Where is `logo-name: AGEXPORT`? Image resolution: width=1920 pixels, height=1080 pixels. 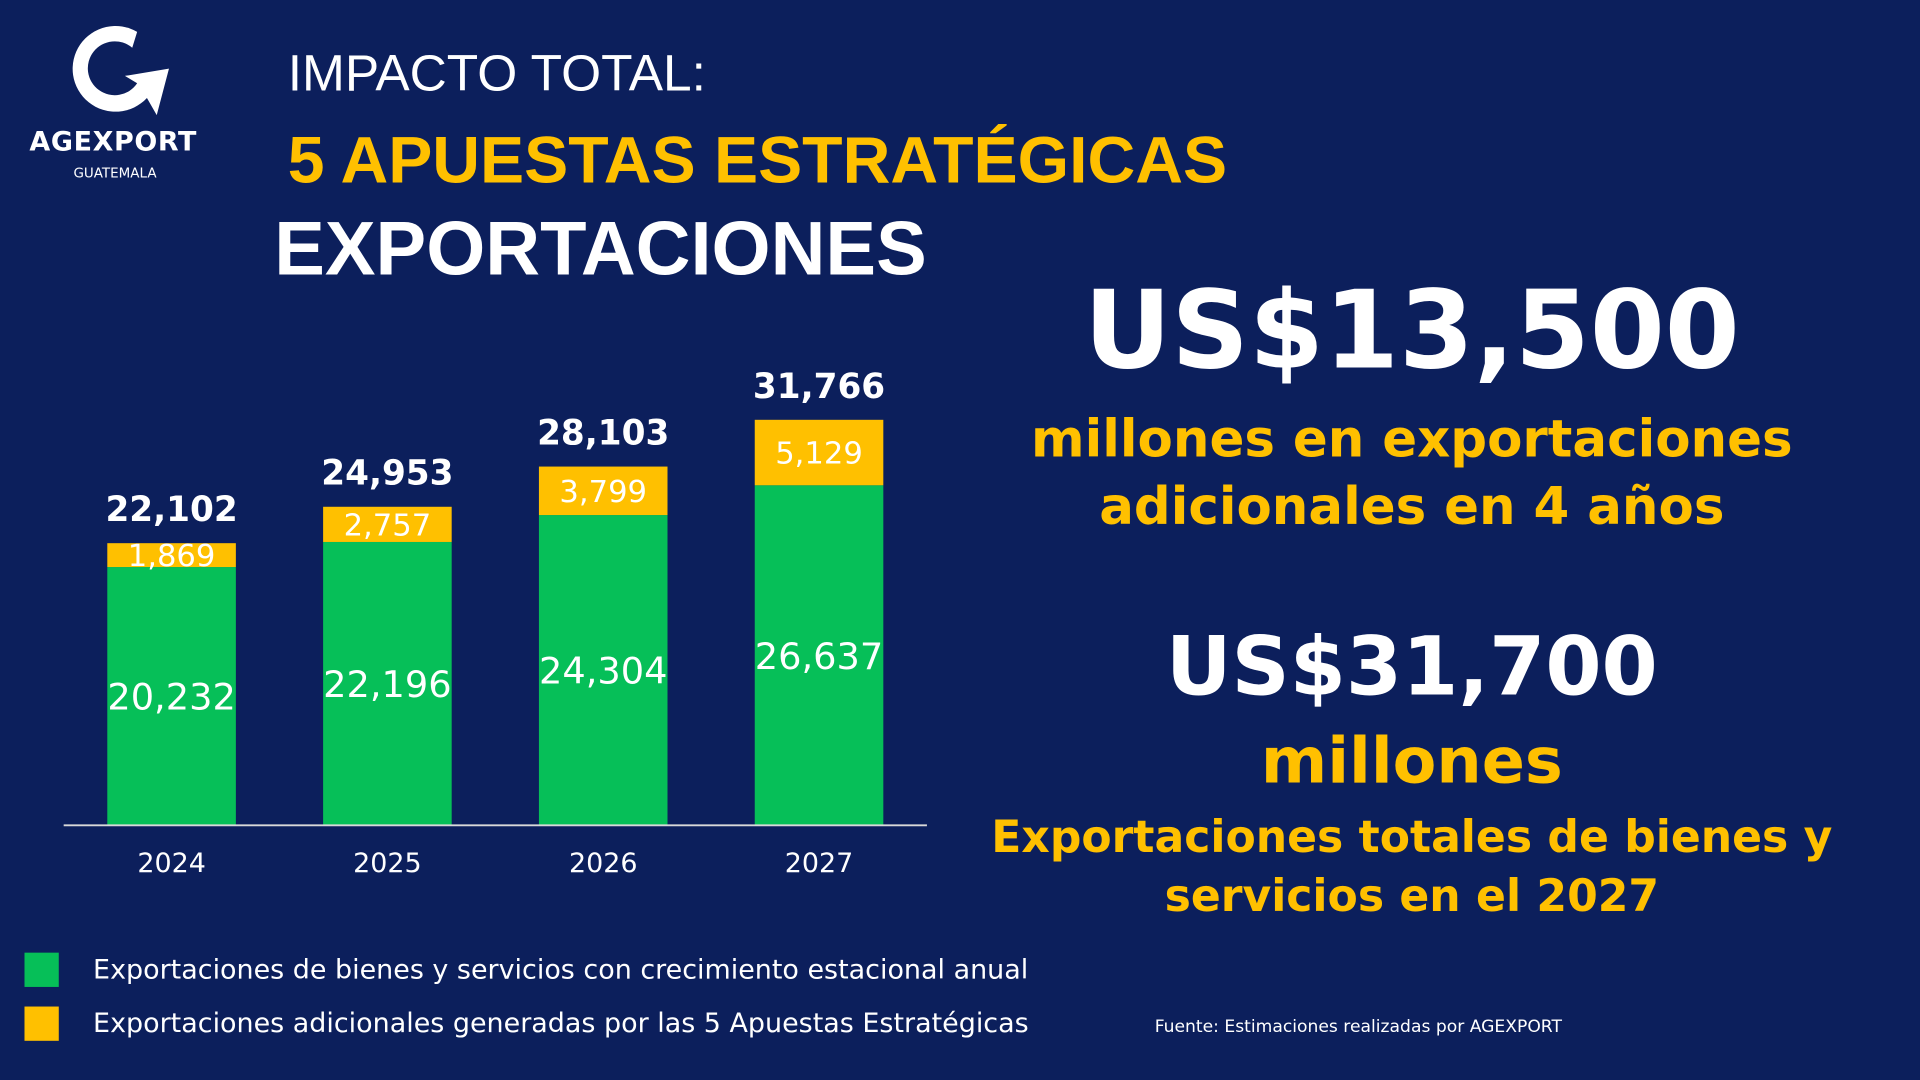
logo-name: AGEXPORT is located at coordinates (113, 142).